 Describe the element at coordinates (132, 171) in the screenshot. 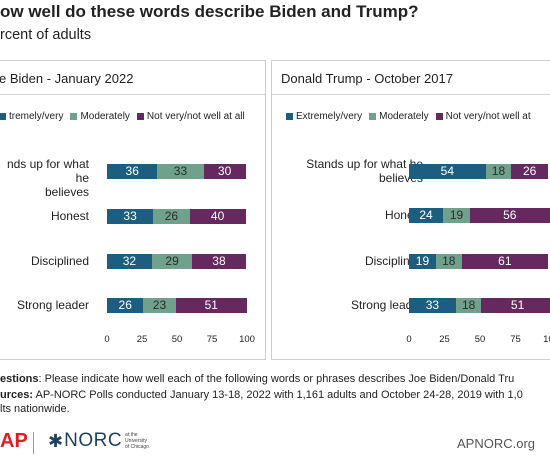

I see `bar-segment-extremely: 36` at that location.